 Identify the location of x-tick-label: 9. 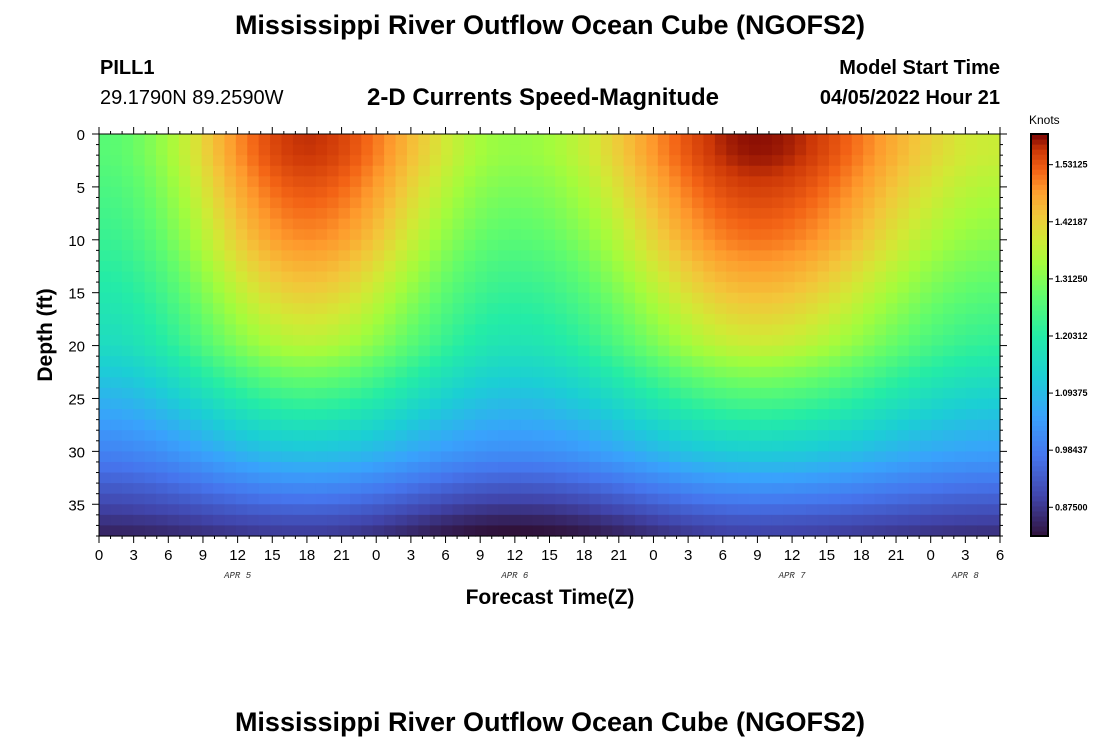
(480, 555).